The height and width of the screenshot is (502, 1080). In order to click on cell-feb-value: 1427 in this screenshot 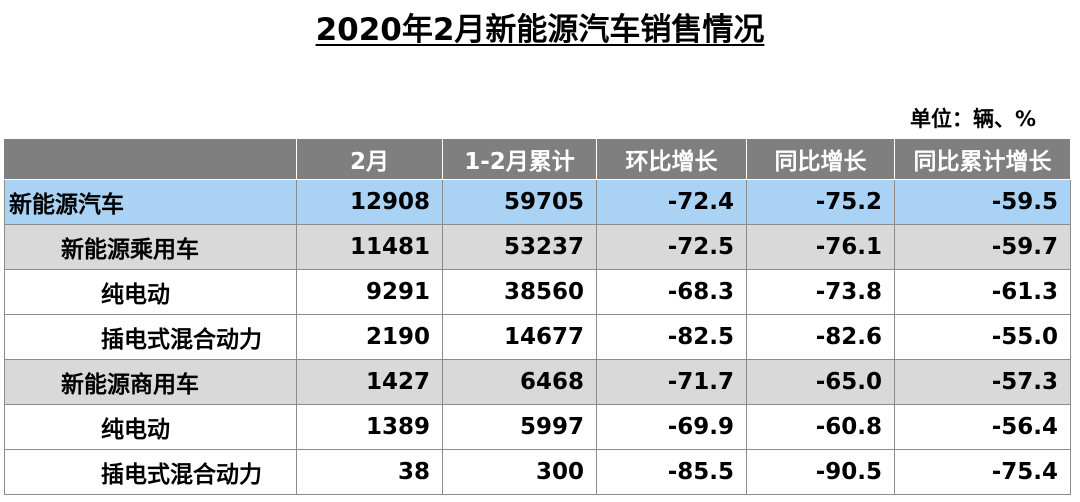, I will do `click(369, 382)`.